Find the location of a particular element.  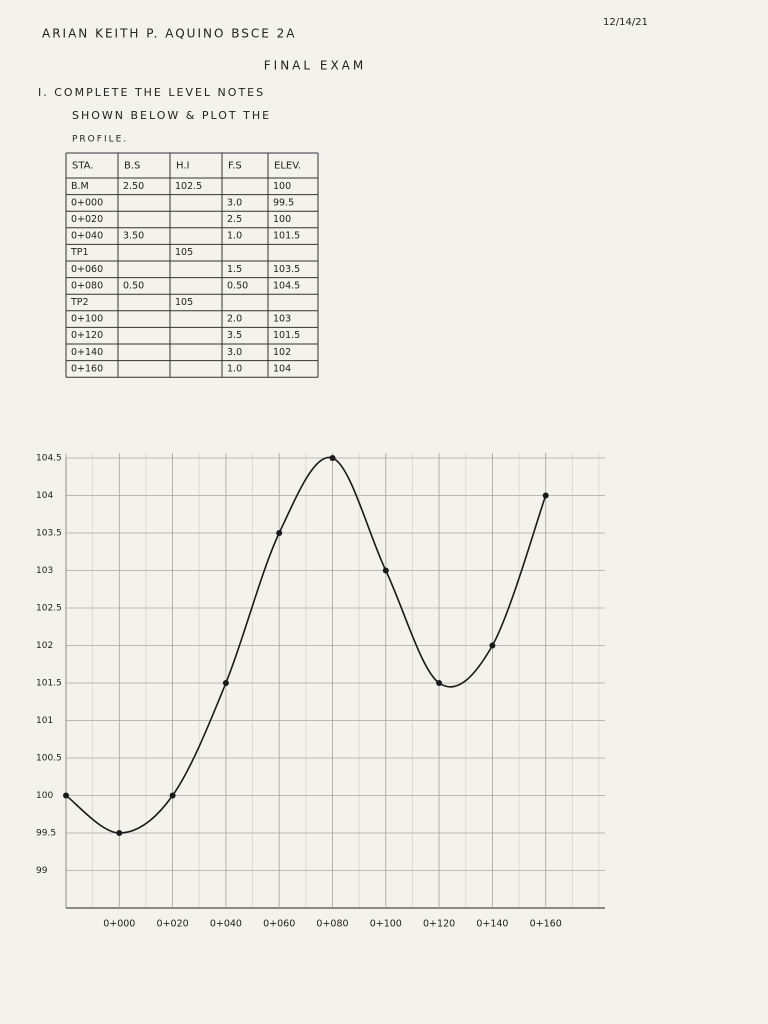

table-cell: 0+120 is located at coordinates (87, 335).